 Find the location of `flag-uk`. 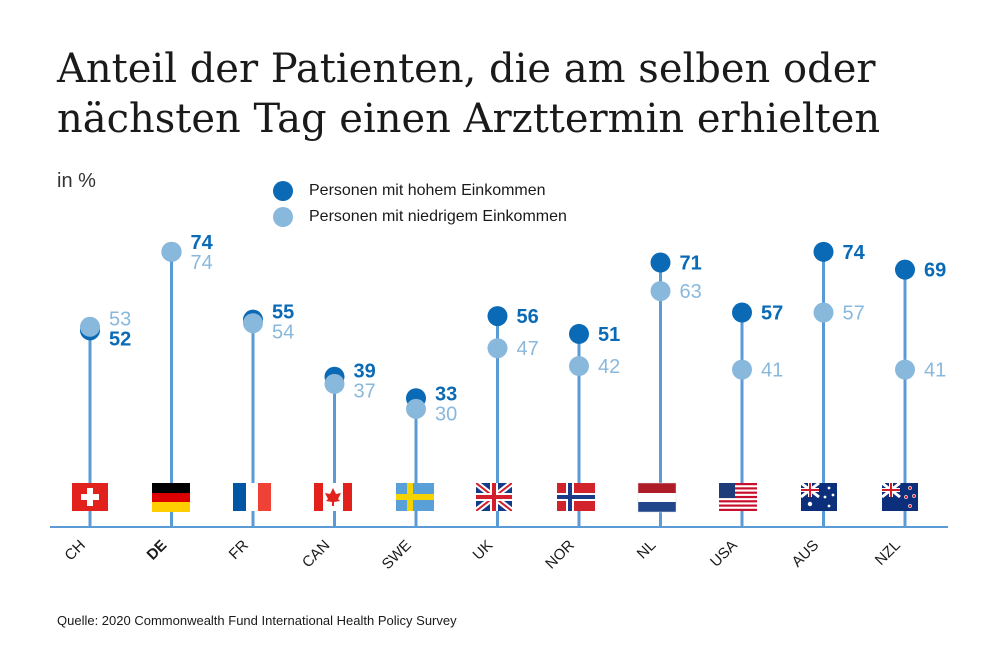

flag-uk is located at coordinates (494, 497).